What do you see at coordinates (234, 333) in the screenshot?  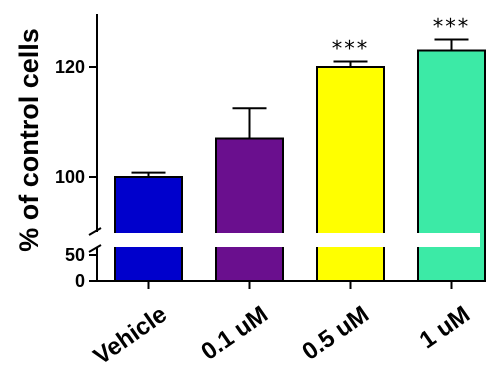 I see `x-tick-label-1: 0.1 uM` at bounding box center [234, 333].